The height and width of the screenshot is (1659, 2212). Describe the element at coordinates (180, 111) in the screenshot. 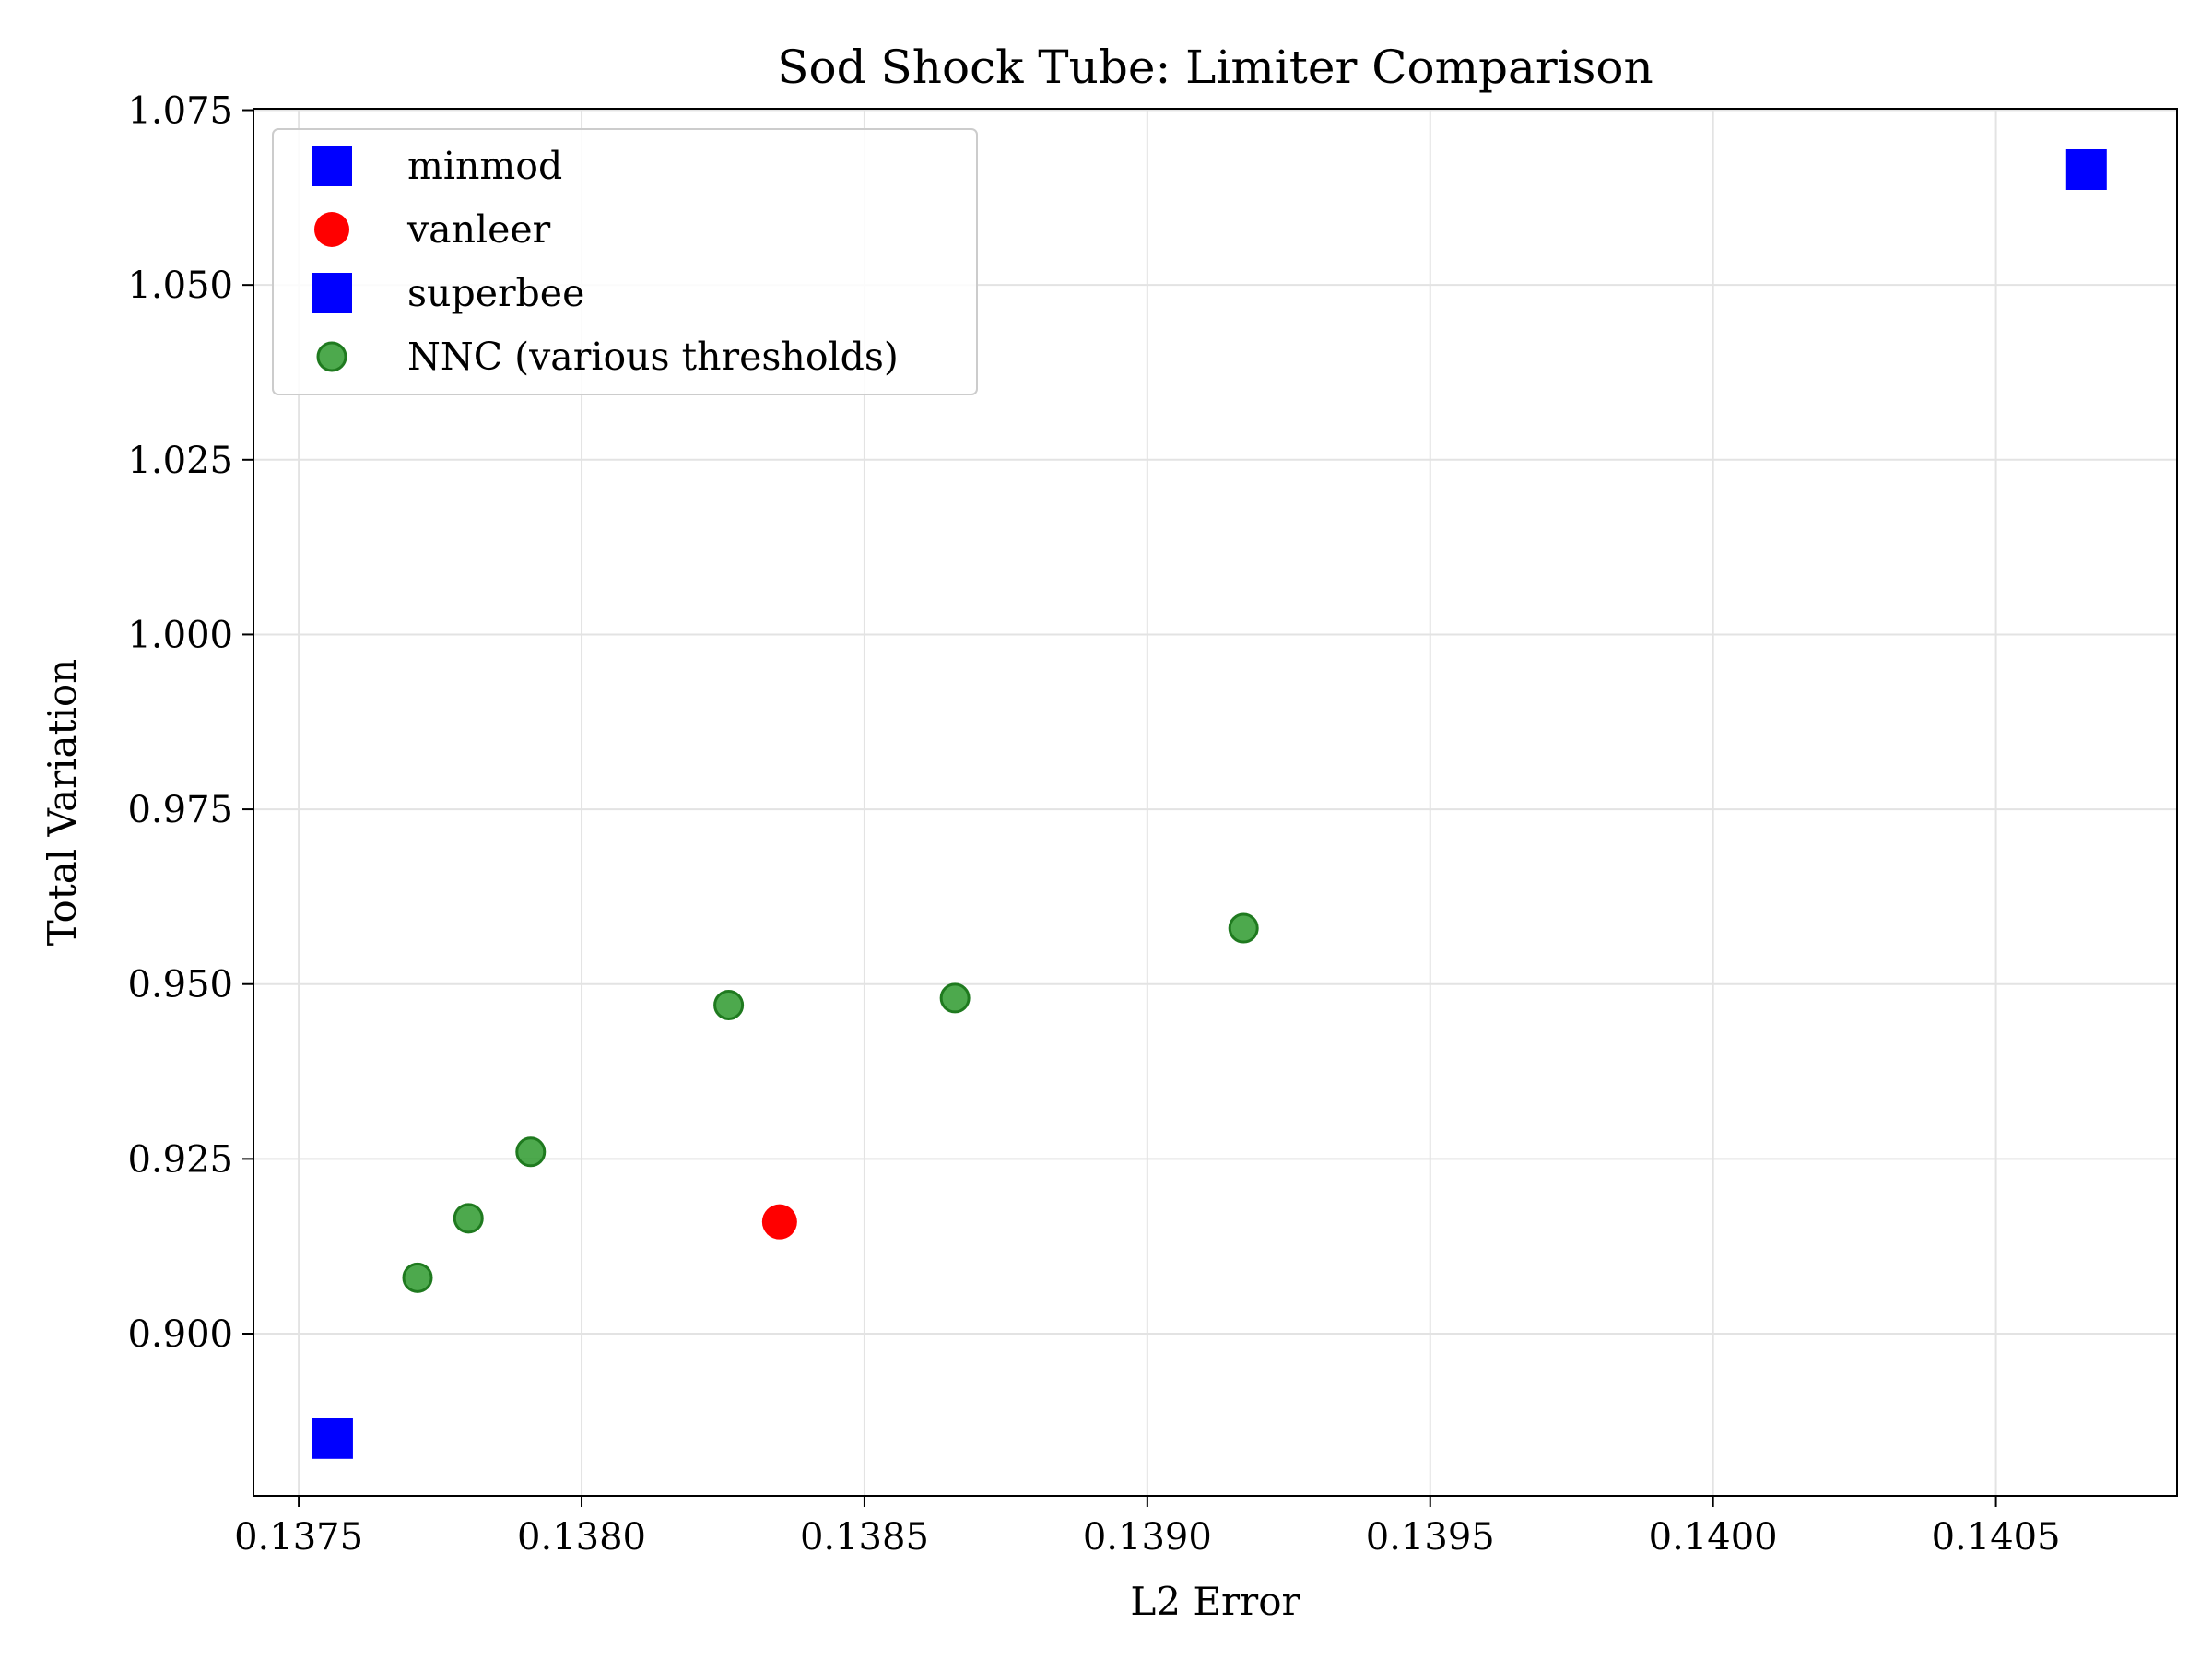

I see `y-tick-label: 1.075` at that location.